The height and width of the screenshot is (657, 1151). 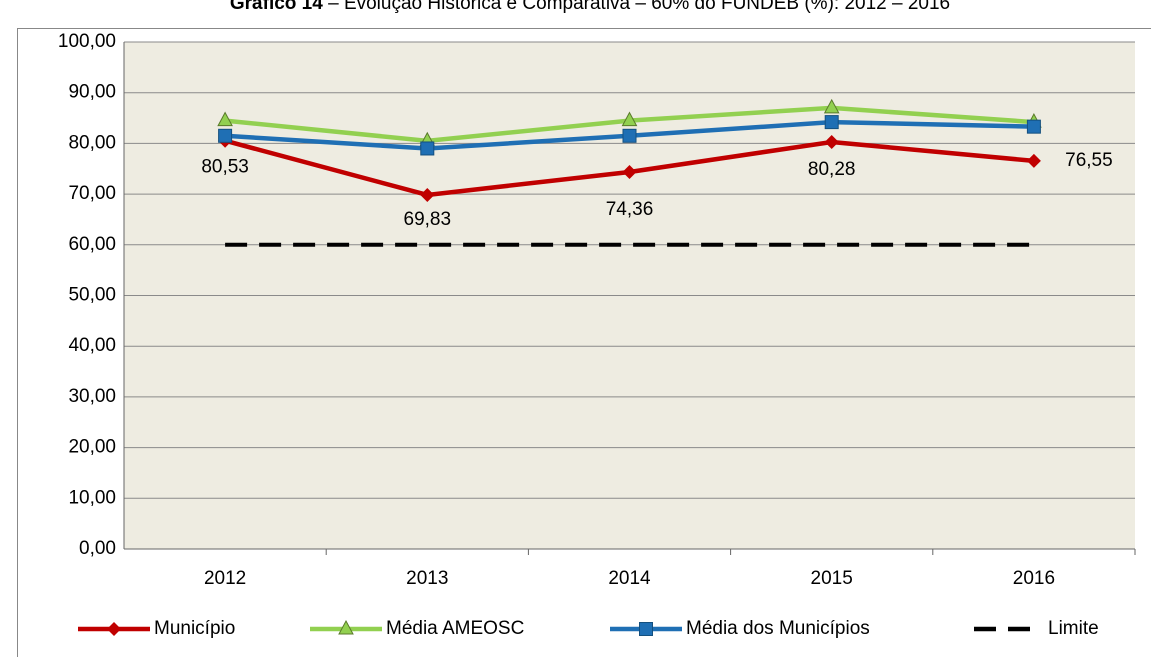 I want to click on data-label: 76,55, so click(x=1089, y=160).